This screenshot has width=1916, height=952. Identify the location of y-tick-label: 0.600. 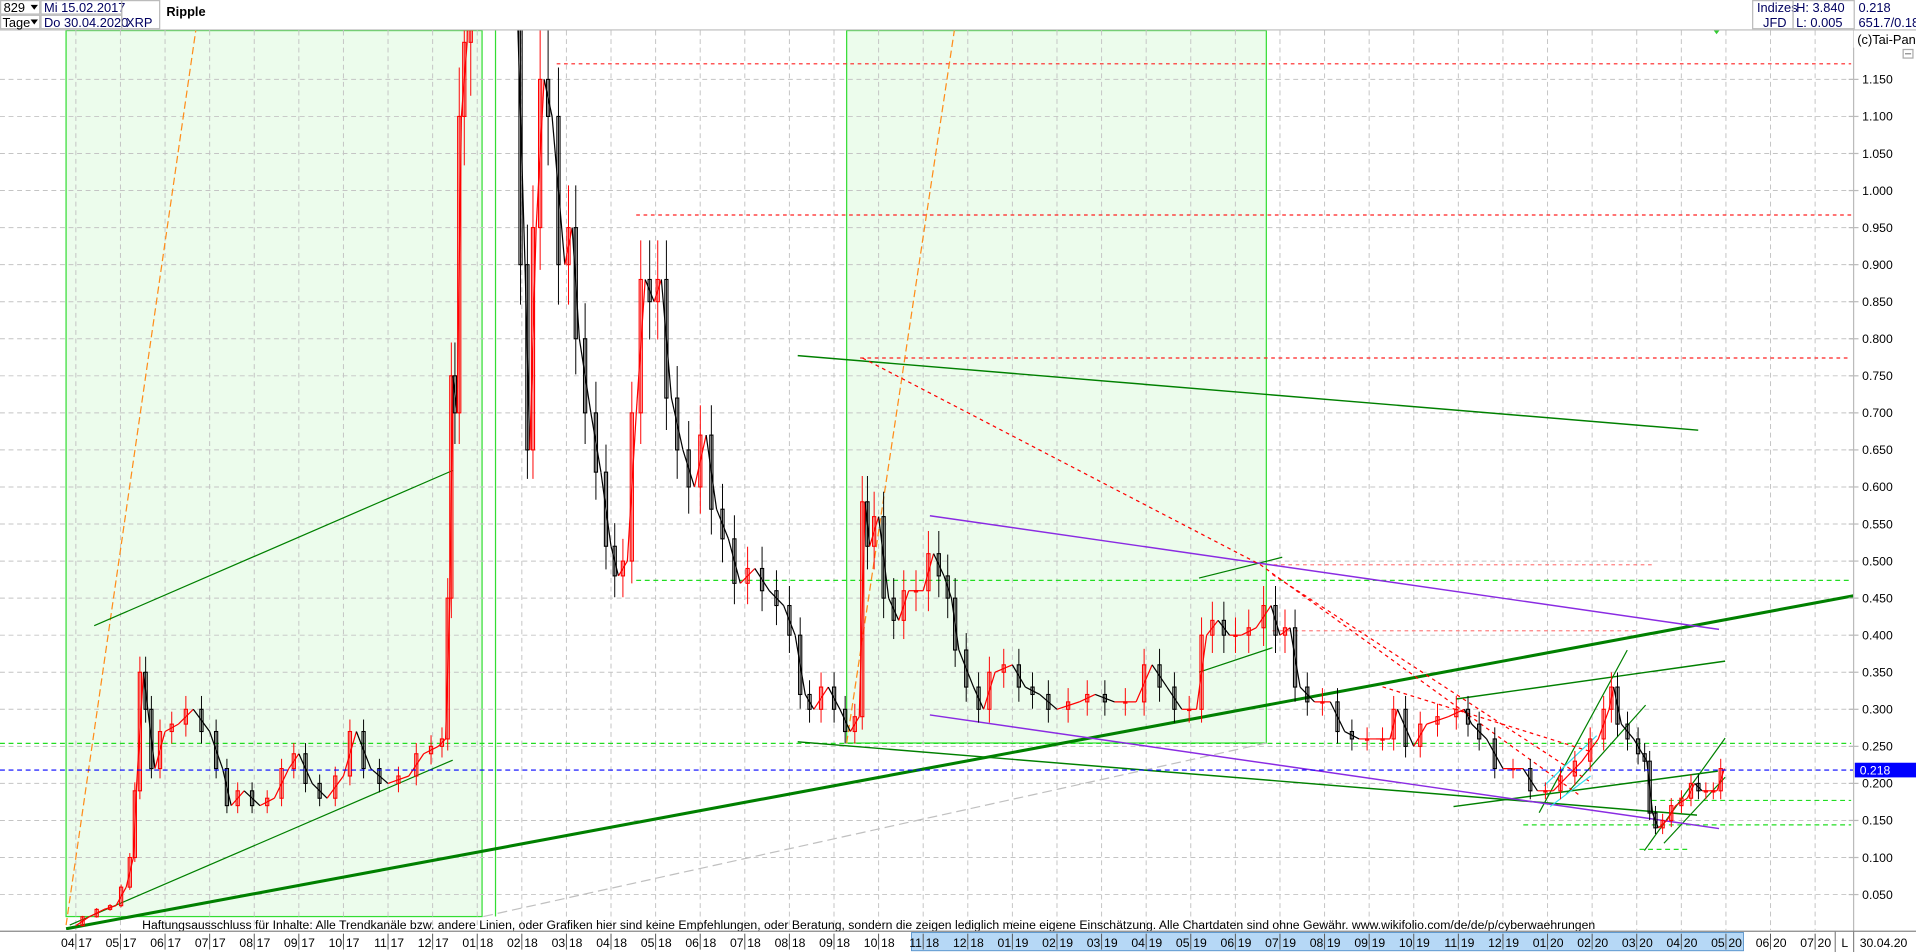
(1877, 487).